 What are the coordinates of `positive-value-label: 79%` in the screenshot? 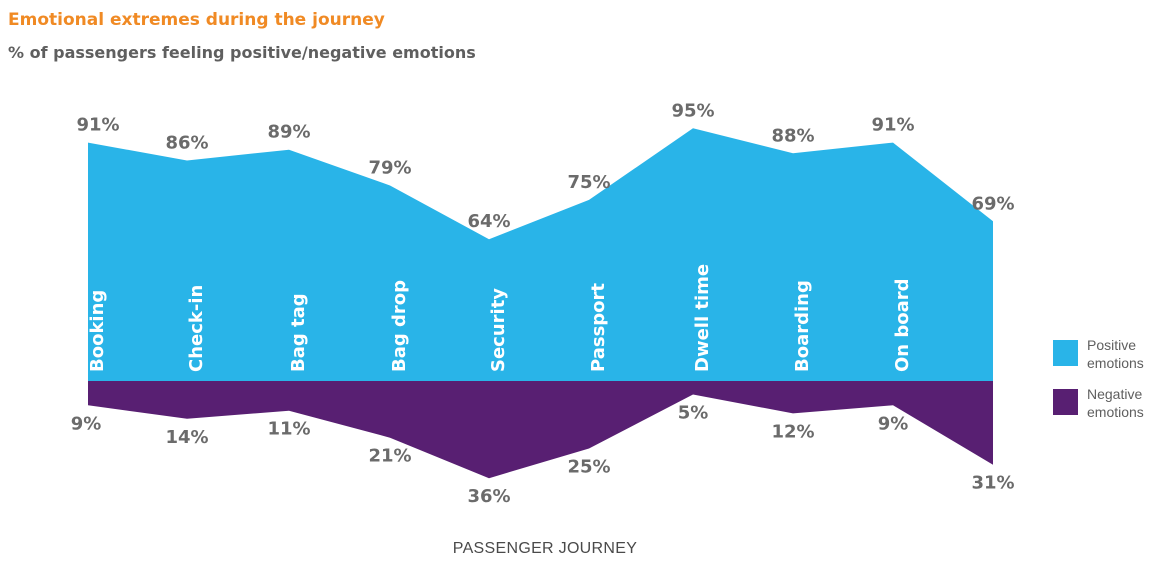 It's located at (389, 168).